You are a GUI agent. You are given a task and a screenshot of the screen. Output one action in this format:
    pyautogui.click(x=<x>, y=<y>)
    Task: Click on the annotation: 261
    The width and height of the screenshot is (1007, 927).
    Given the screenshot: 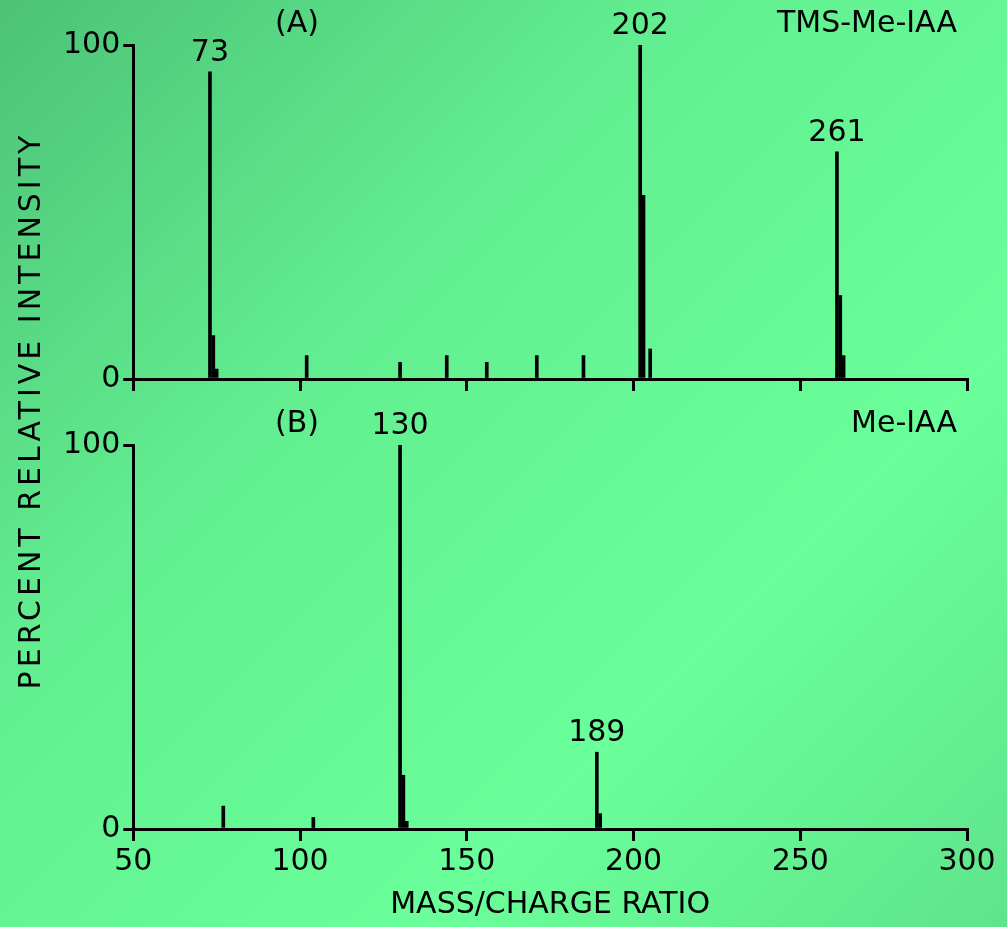 What is the action you would take?
    pyautogui.click(x=837, y=130)
    